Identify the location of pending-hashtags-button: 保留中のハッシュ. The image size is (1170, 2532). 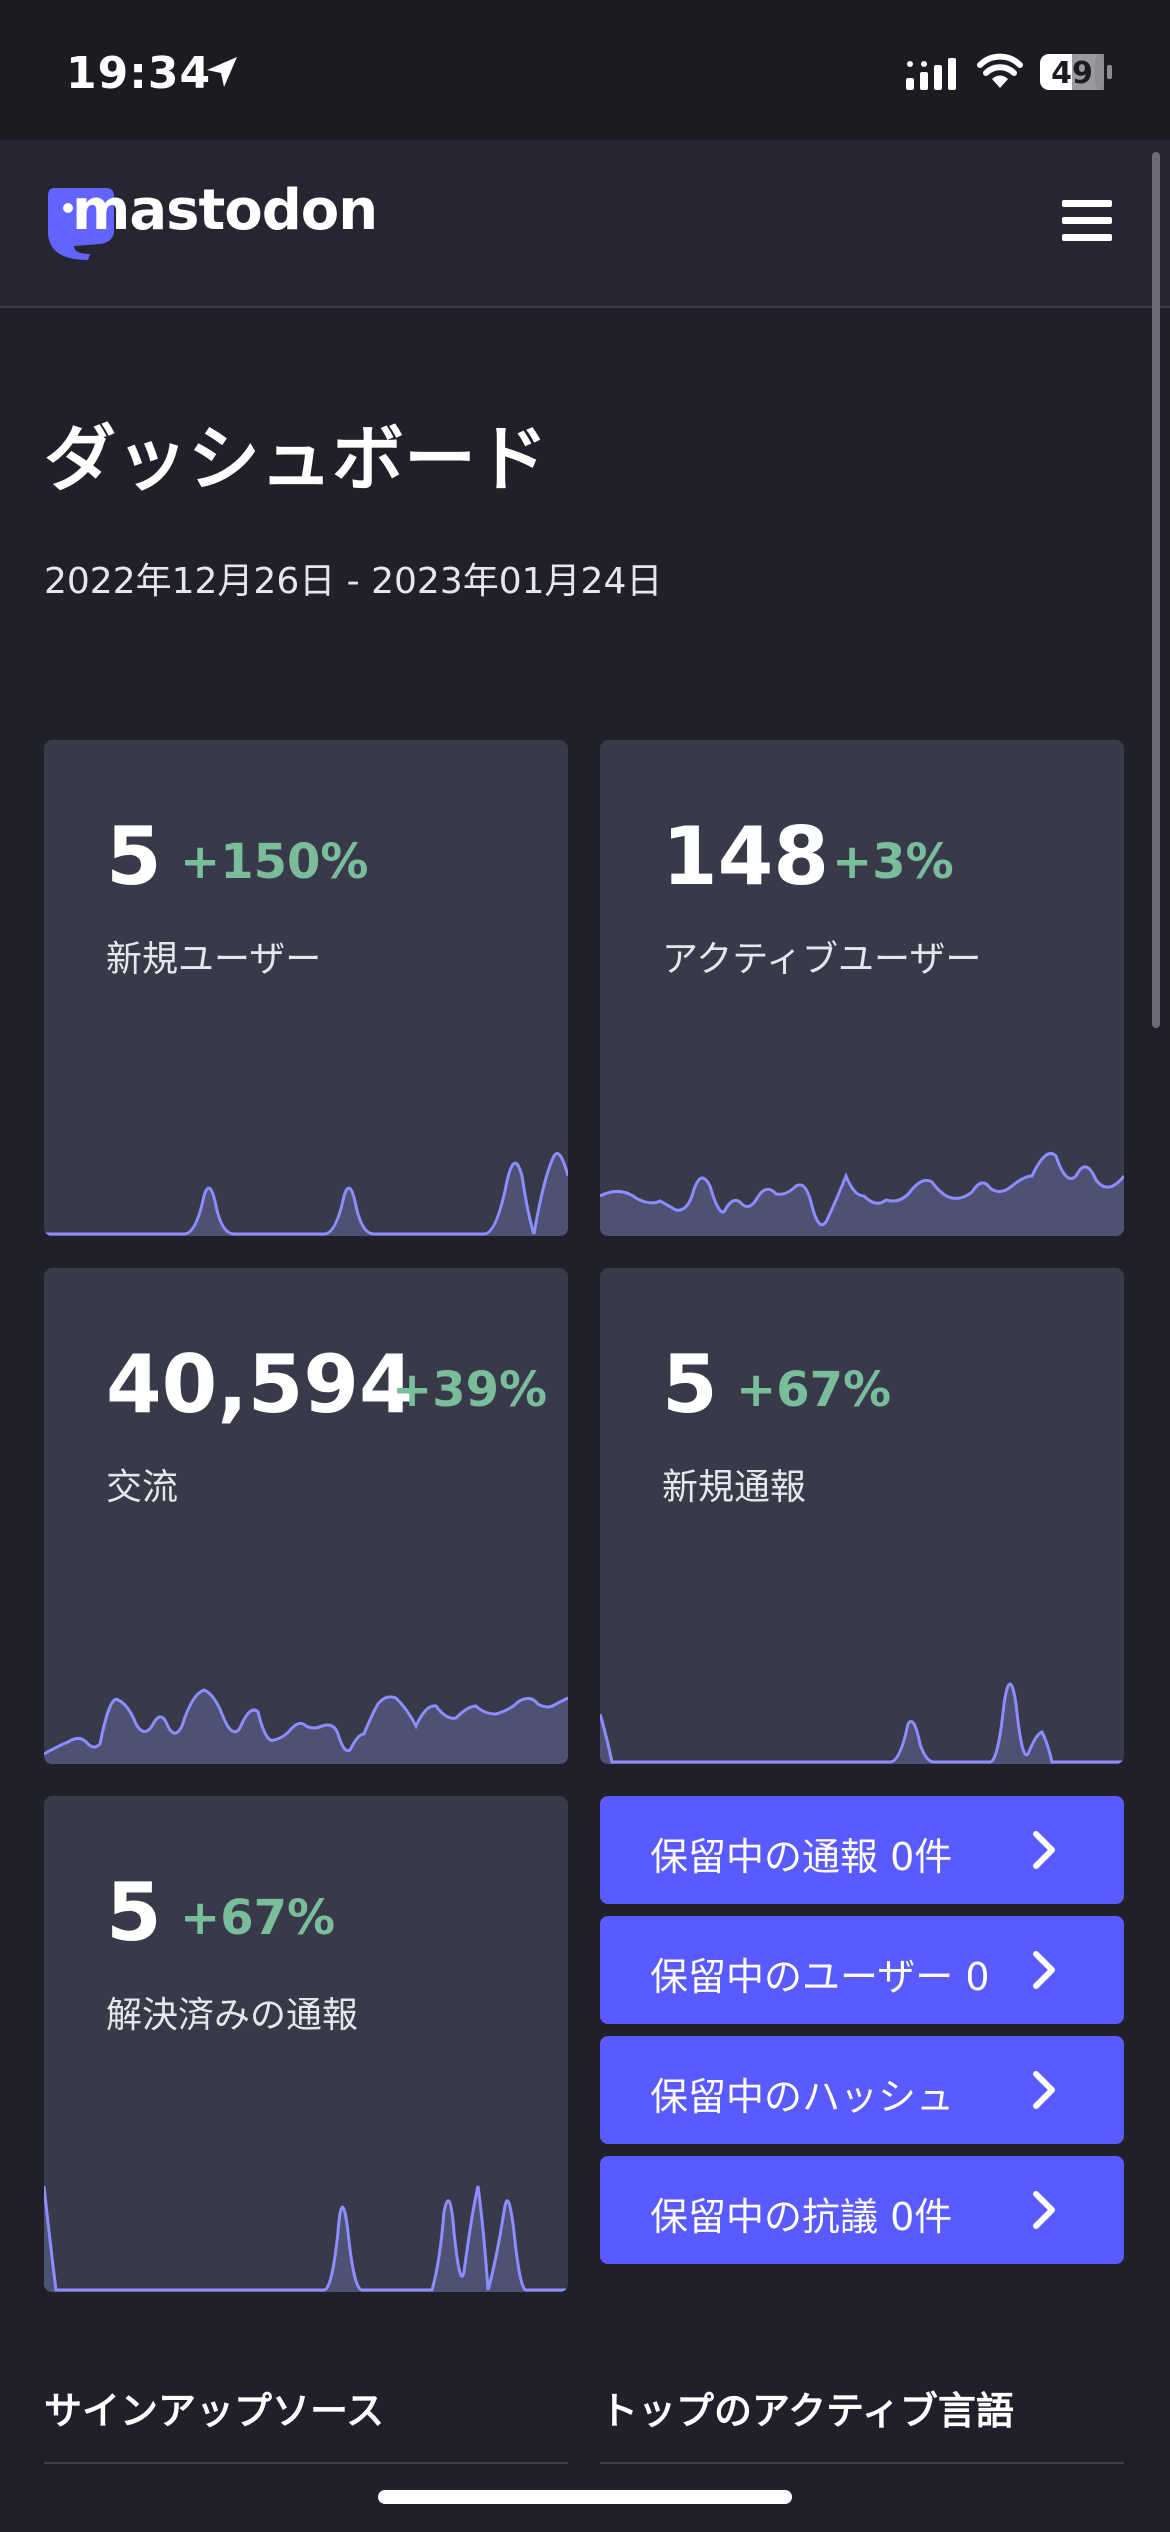
(862, 2090).